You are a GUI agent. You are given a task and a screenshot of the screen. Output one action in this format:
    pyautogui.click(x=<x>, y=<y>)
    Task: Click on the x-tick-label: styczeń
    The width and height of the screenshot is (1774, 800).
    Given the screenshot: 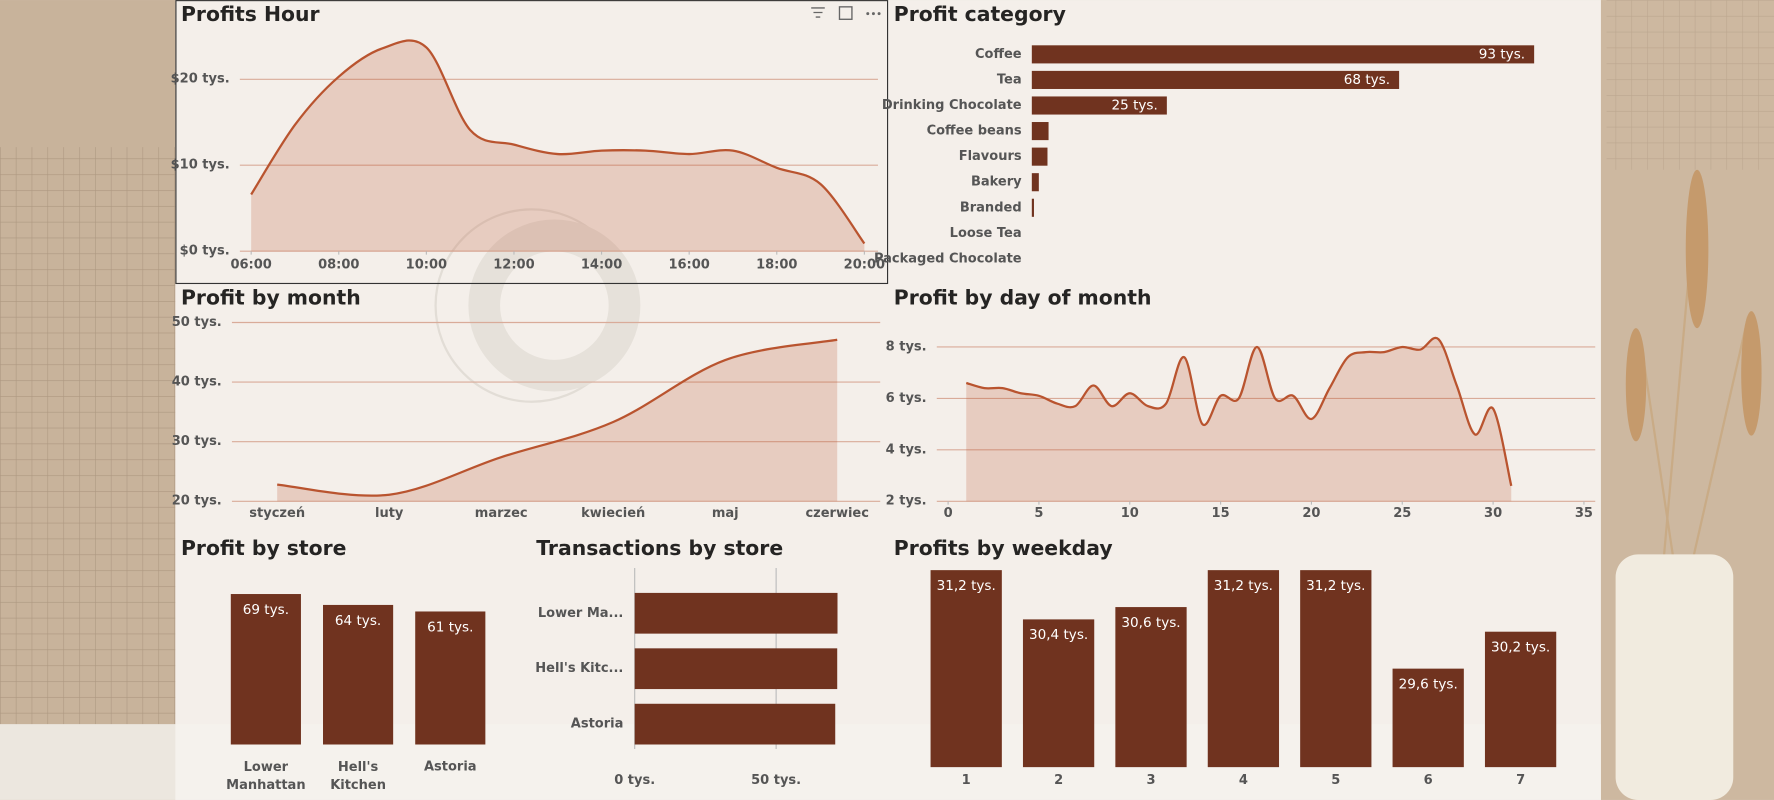 What is the action you would take?
    pyautogui.click(x=277, y=513)
    